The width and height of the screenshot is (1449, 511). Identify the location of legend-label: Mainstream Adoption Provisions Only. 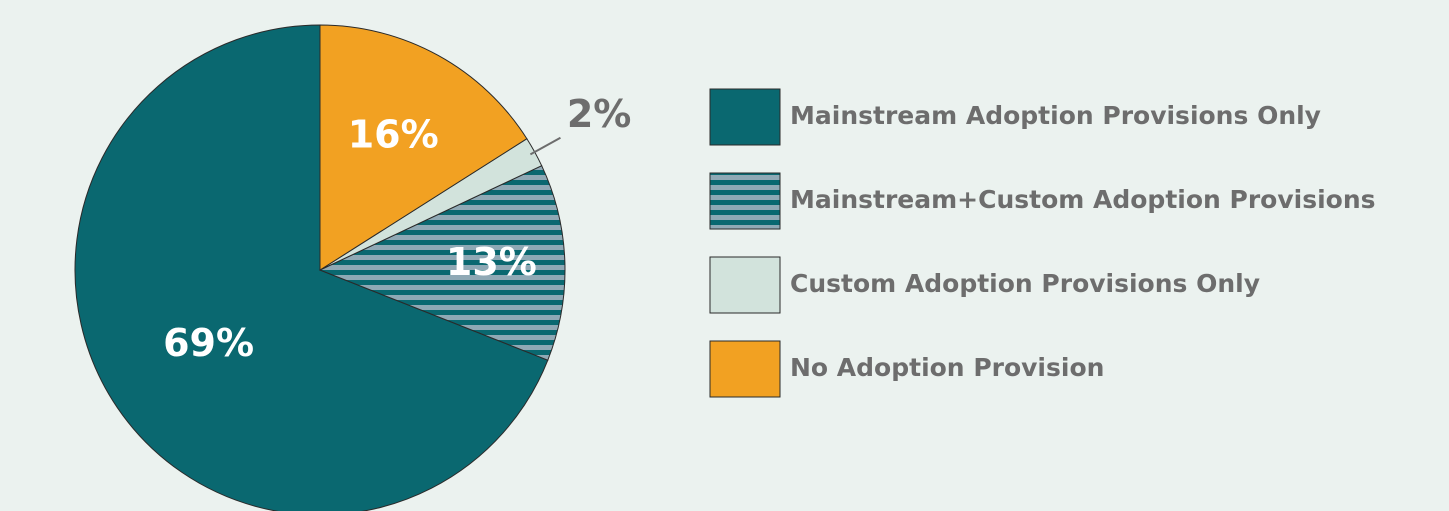
(1055, 115).